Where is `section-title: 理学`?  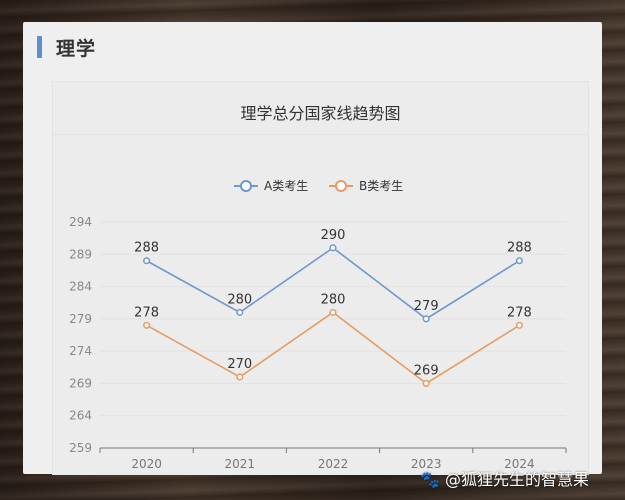
section-title: 理学 is located at coordinates (76, 49).